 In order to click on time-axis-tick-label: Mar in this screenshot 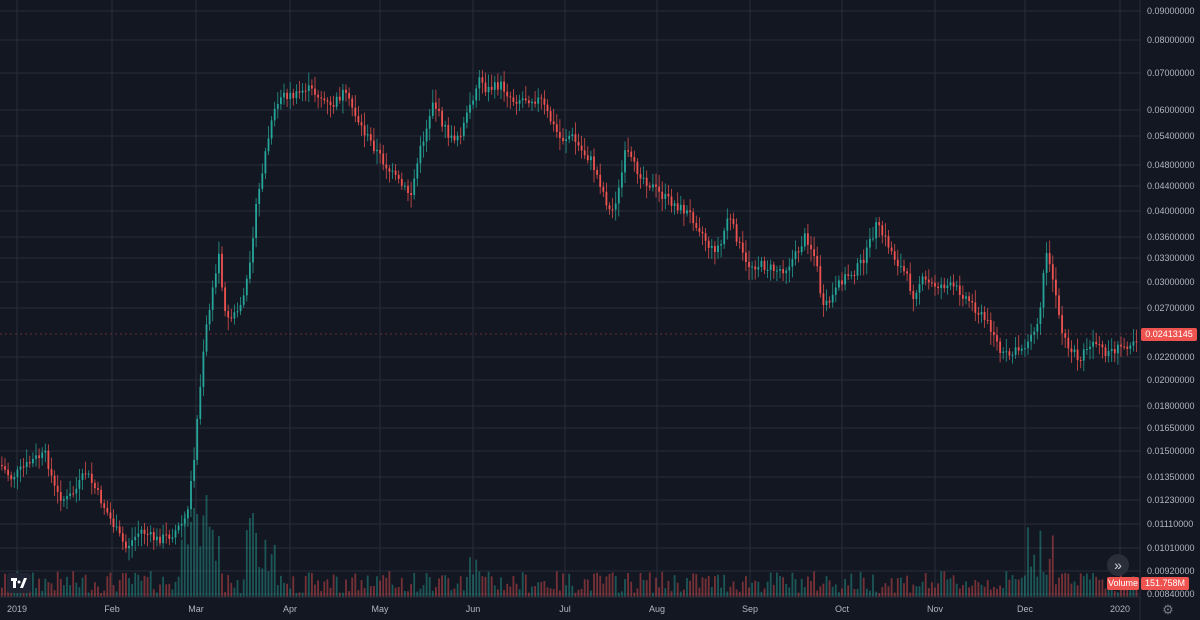, I will do `click(196, 609)`.